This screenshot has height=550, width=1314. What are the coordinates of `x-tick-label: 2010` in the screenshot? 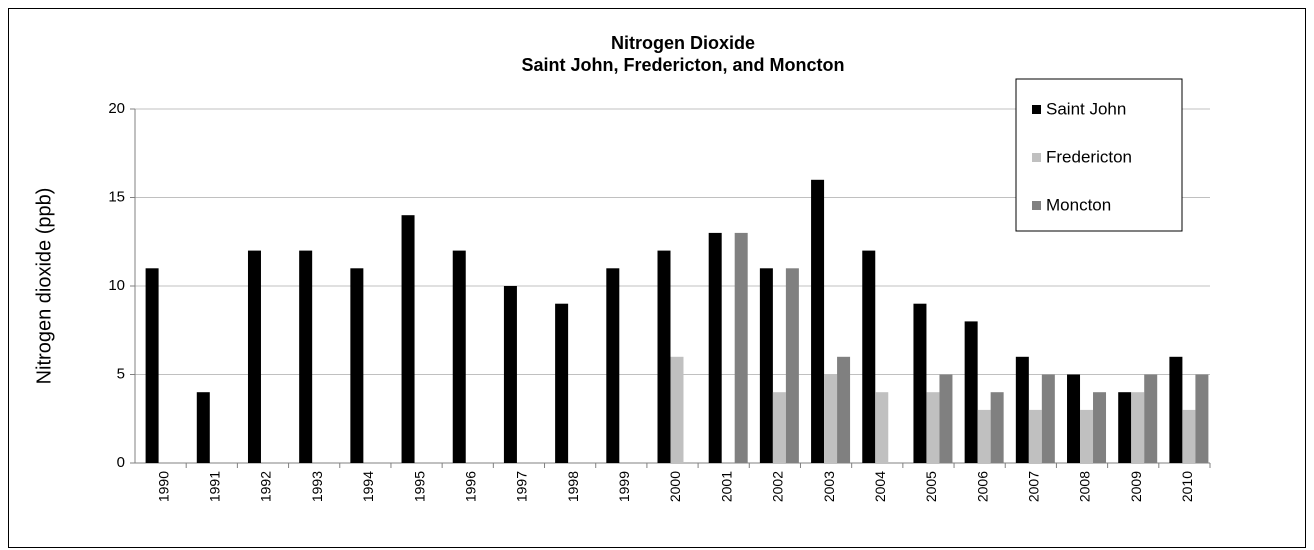 It's located at (1187, 486).